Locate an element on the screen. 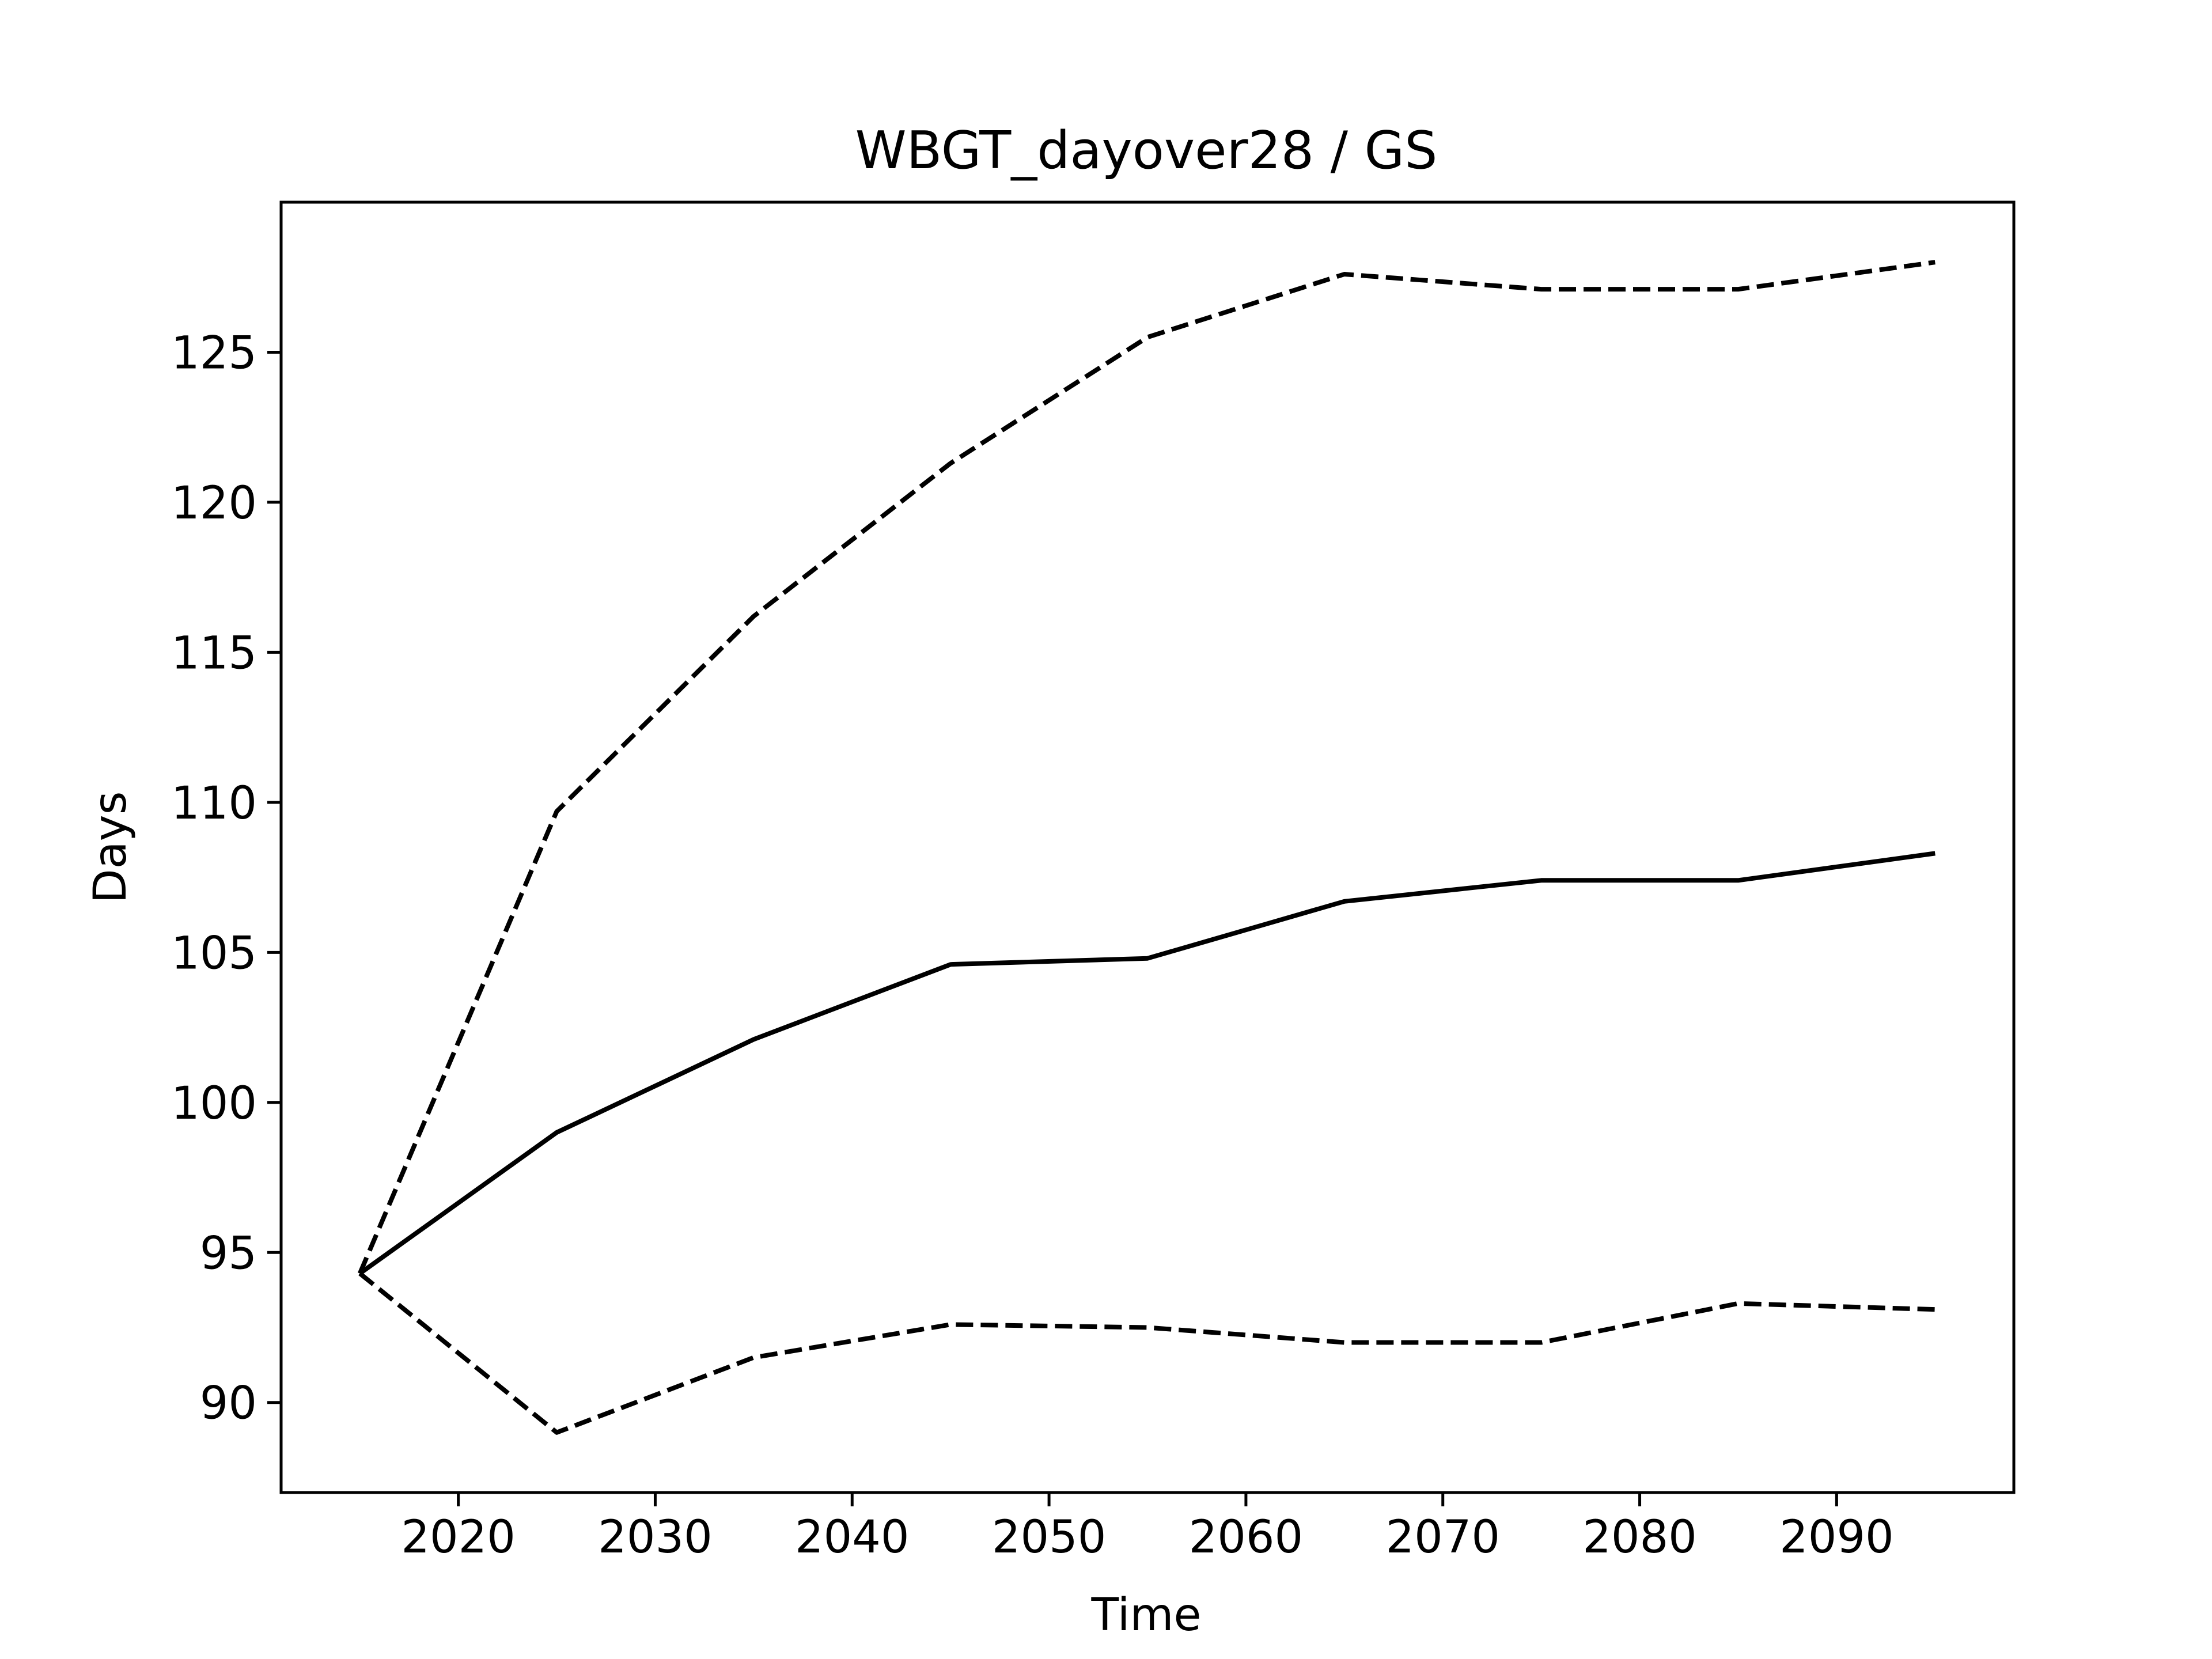 The width and height of the screenshot is (2212, 1659). x-tick-label: 2060 is located at coordinates (1247, 1537).